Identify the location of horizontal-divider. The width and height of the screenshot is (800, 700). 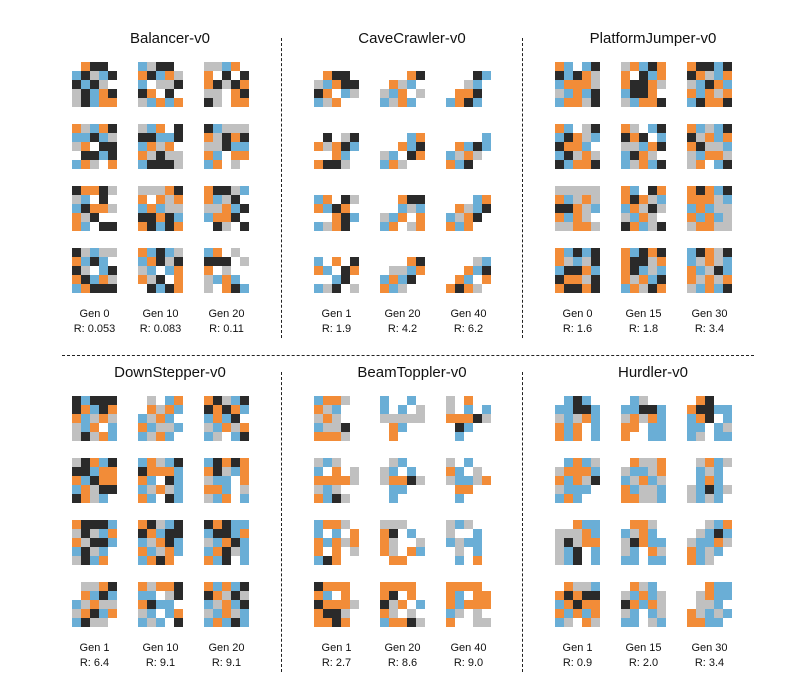
(408, 355).